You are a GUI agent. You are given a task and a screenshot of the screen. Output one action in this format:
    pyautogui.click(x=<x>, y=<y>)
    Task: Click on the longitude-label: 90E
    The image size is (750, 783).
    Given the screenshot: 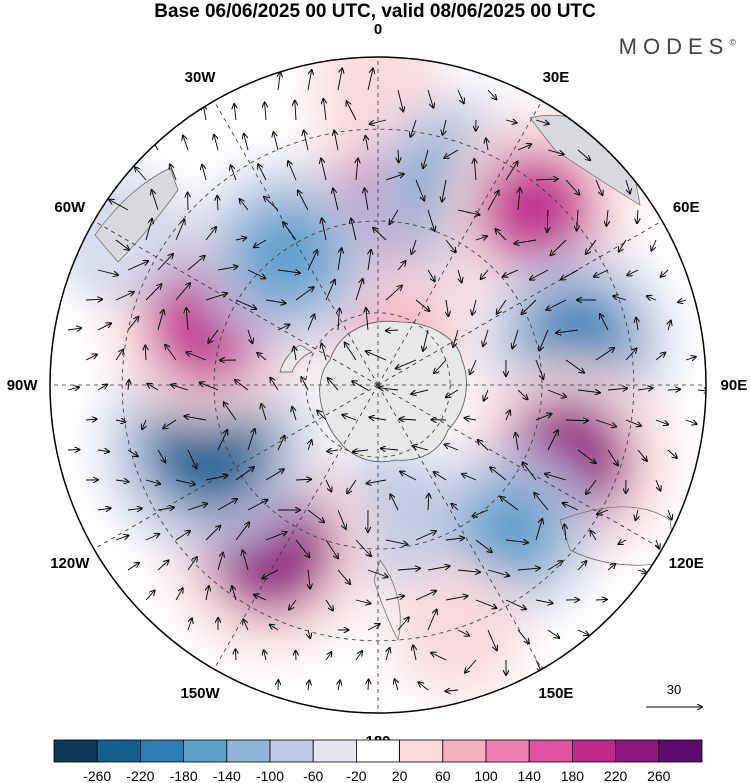 What is the action you would take?
    pyautogui.click(x=734, y=385)
    